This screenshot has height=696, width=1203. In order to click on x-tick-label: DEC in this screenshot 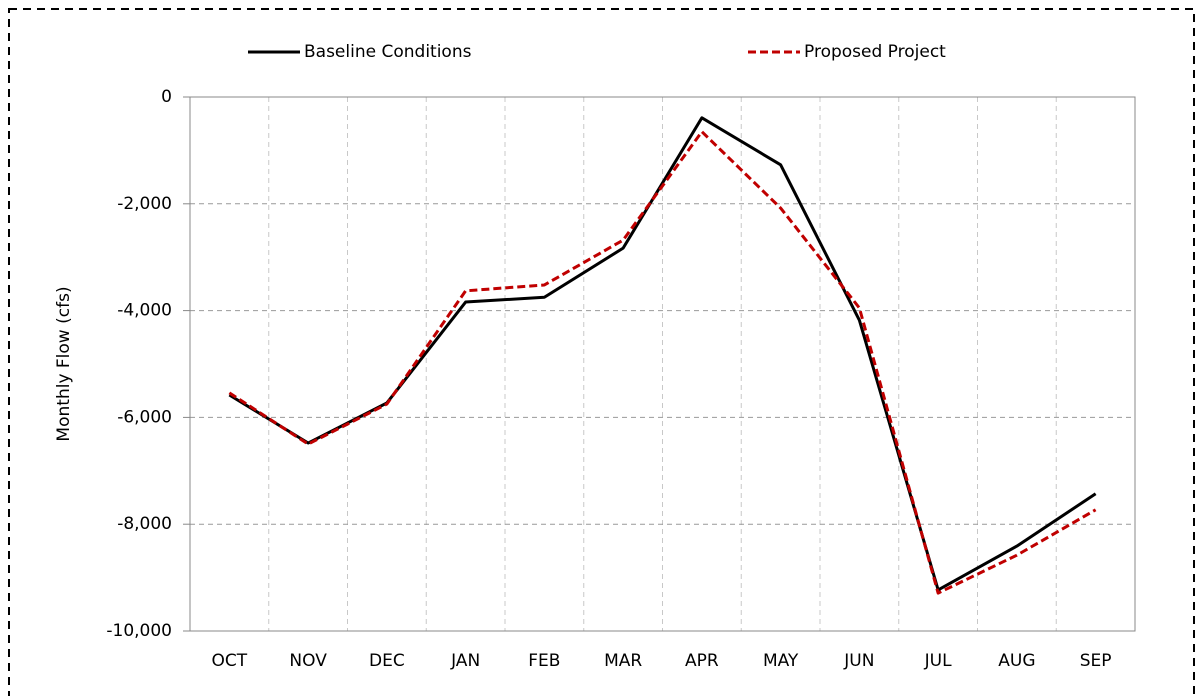, I will do `click(387, 661)`.